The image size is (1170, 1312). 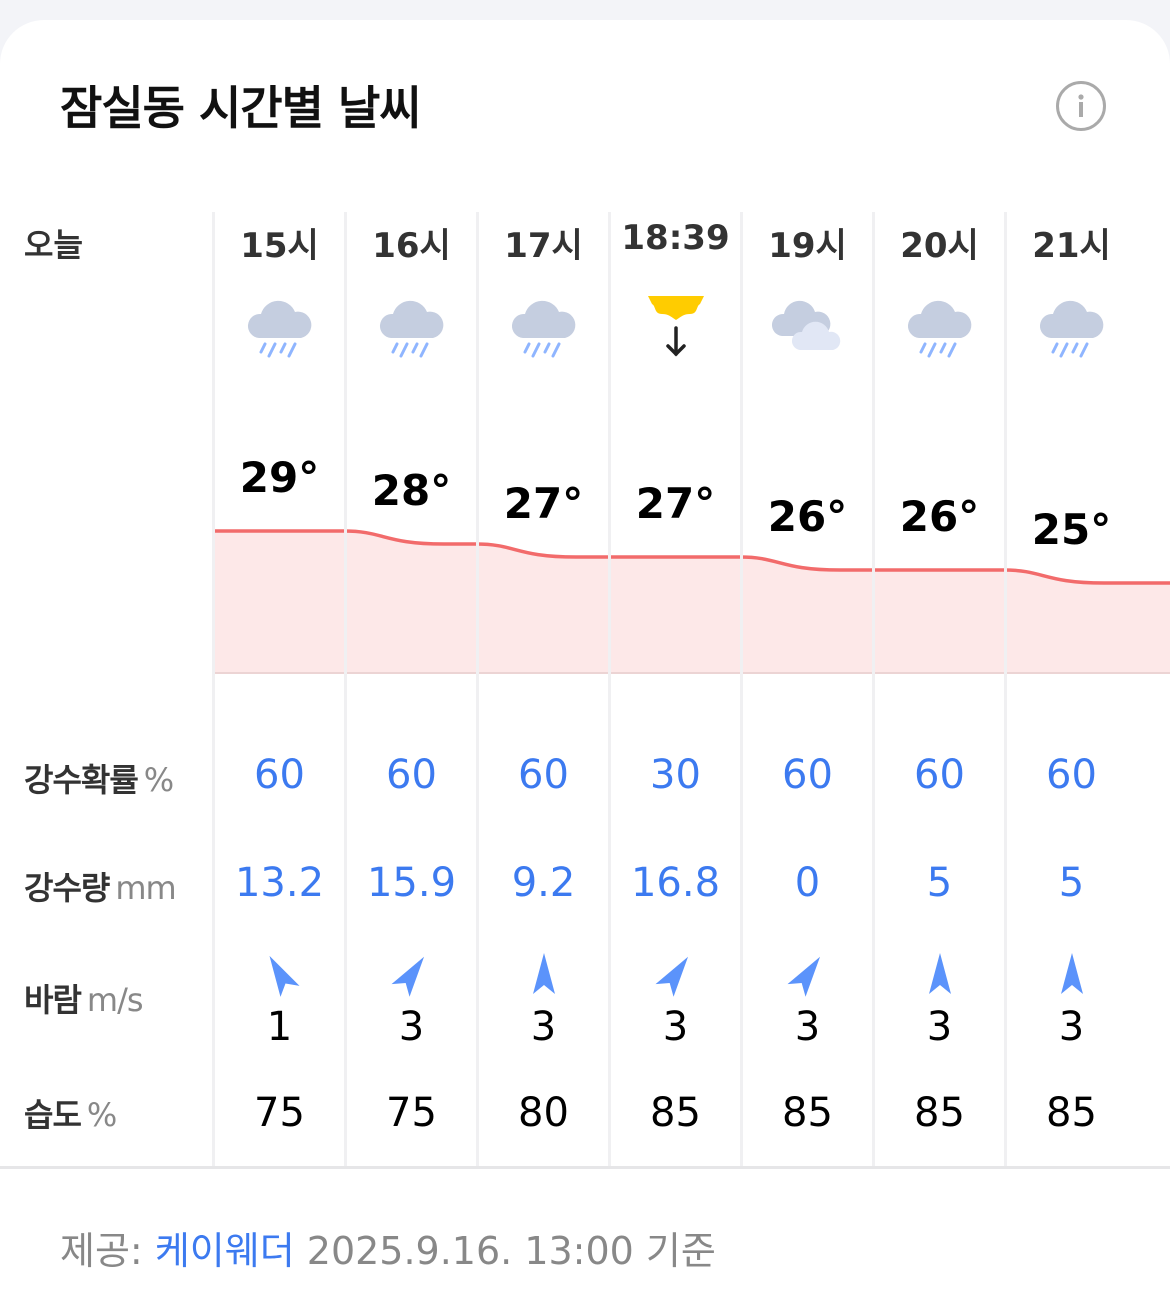 I want to click on precip-prob-value: 30, so click(x=675, y=775).